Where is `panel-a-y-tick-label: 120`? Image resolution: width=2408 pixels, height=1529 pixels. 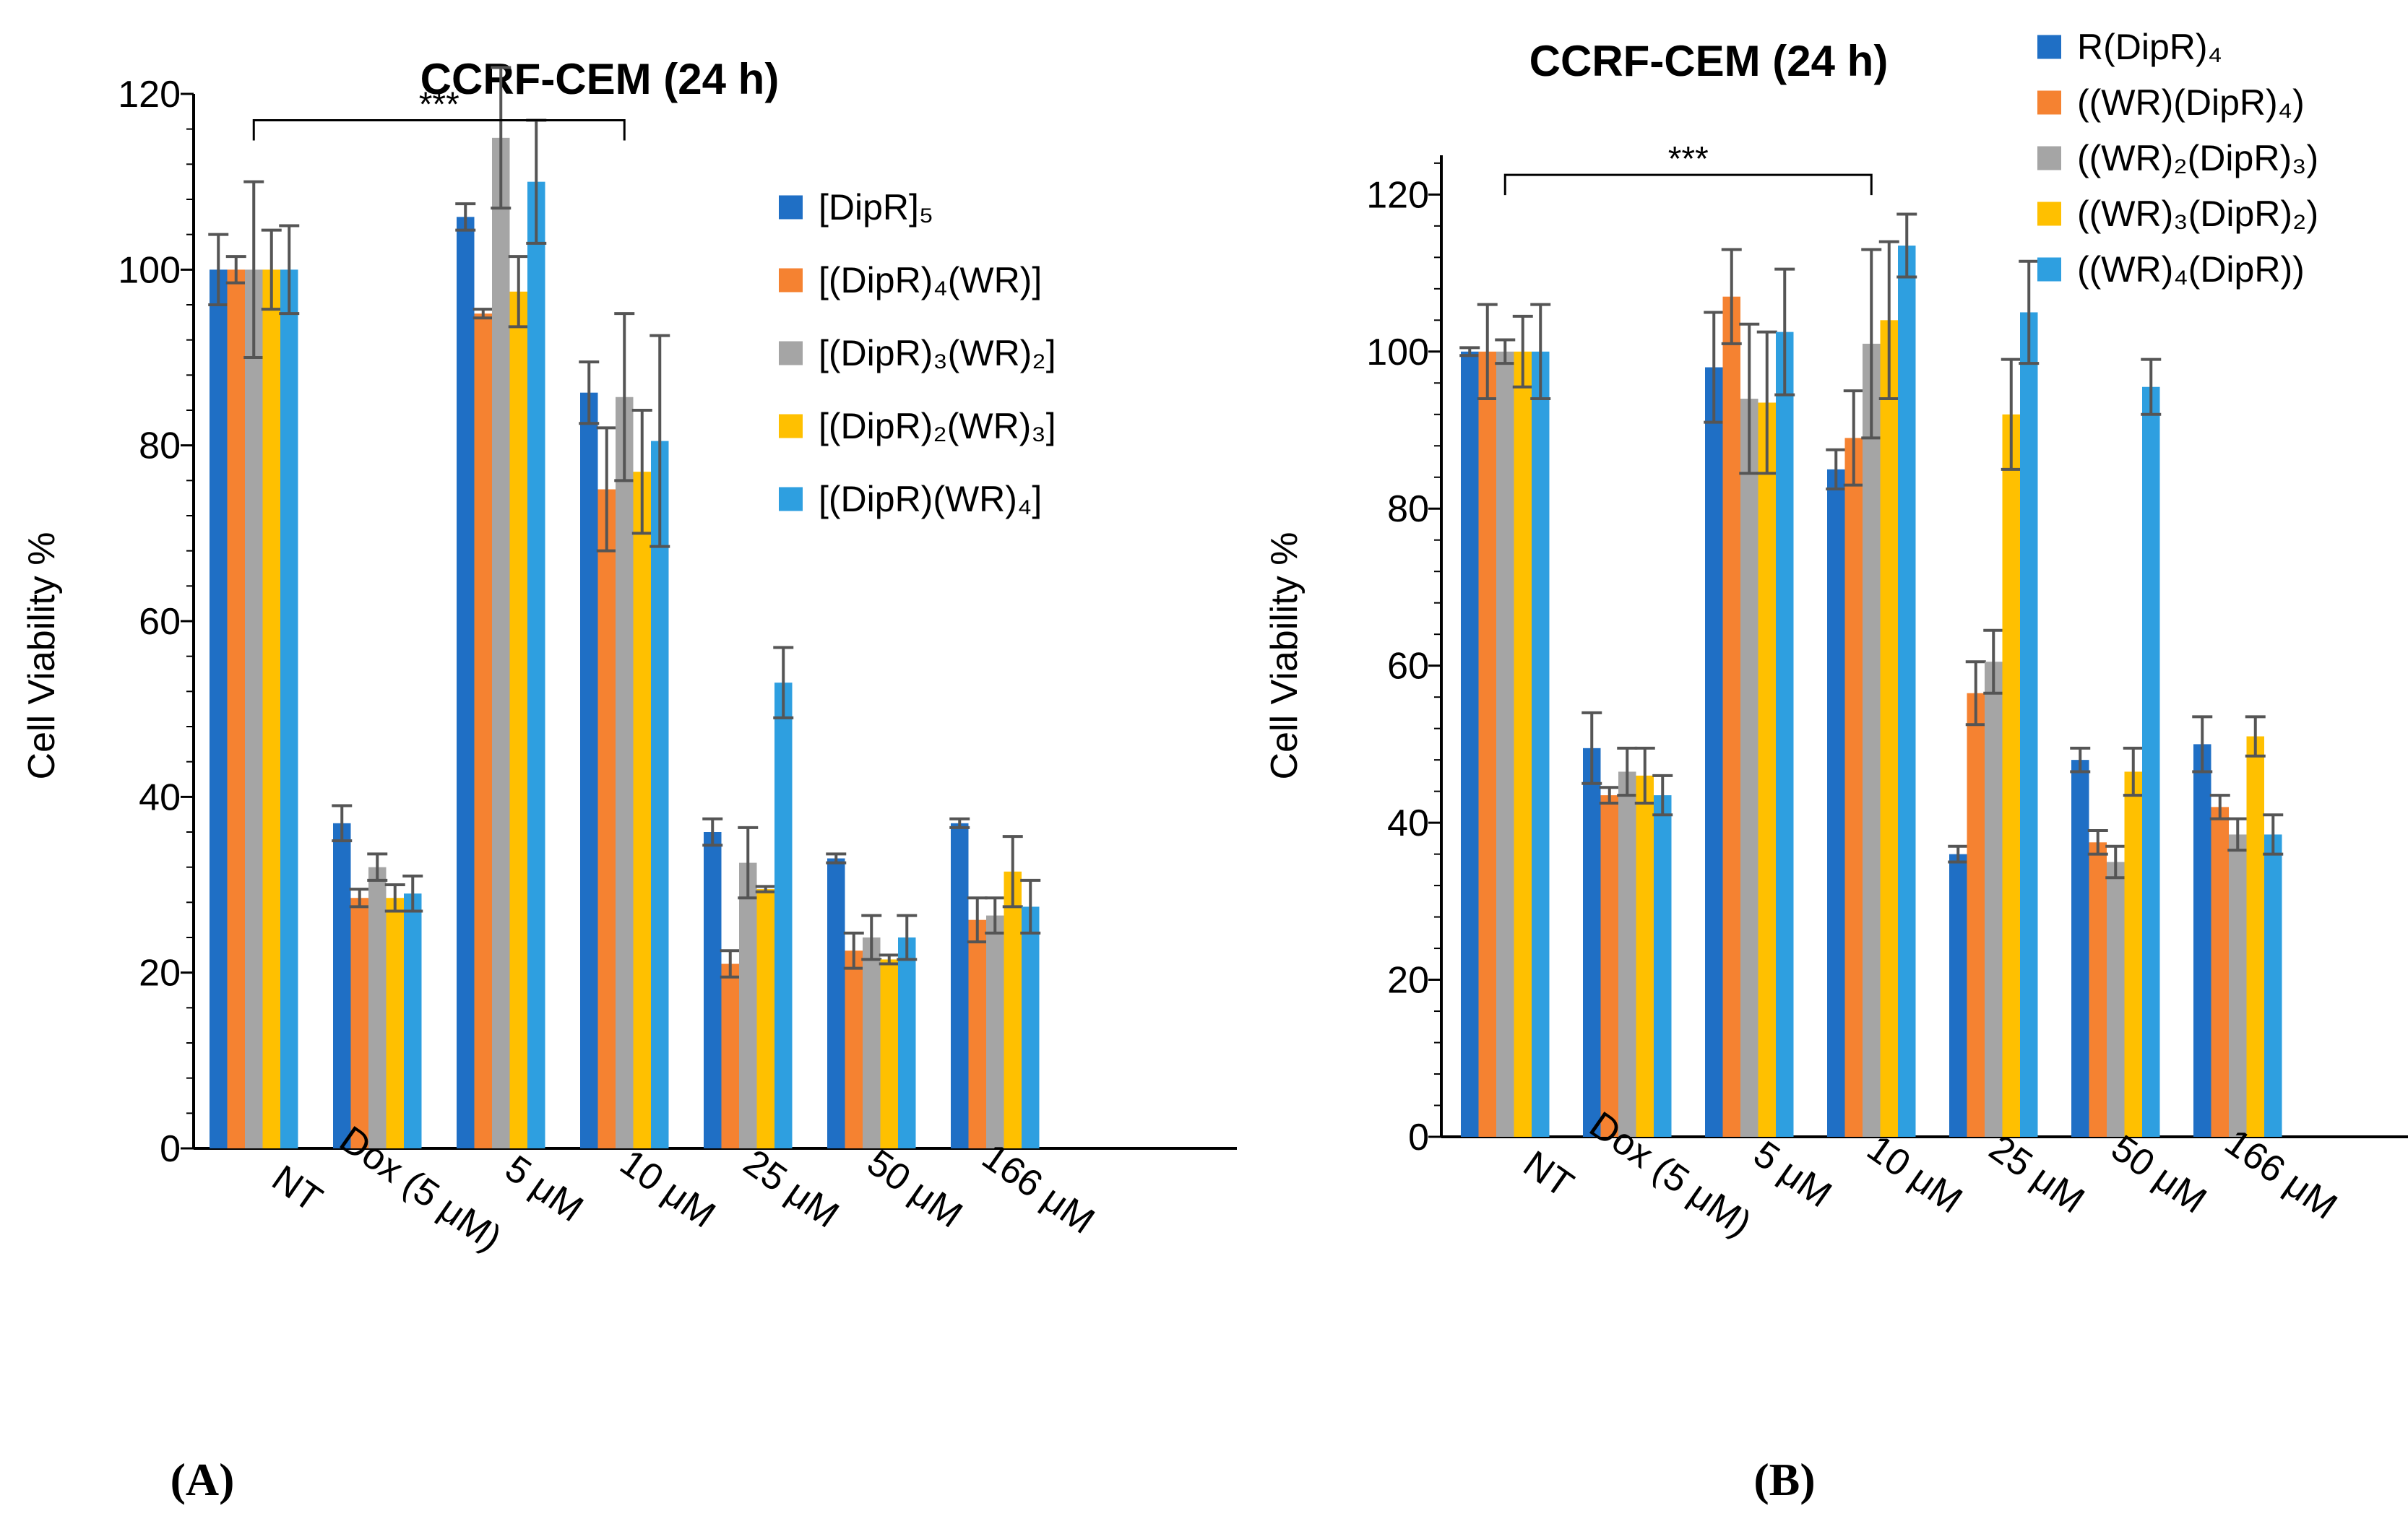 panel-a-y-tick-label: 120 is located at coordinates (149, 95).